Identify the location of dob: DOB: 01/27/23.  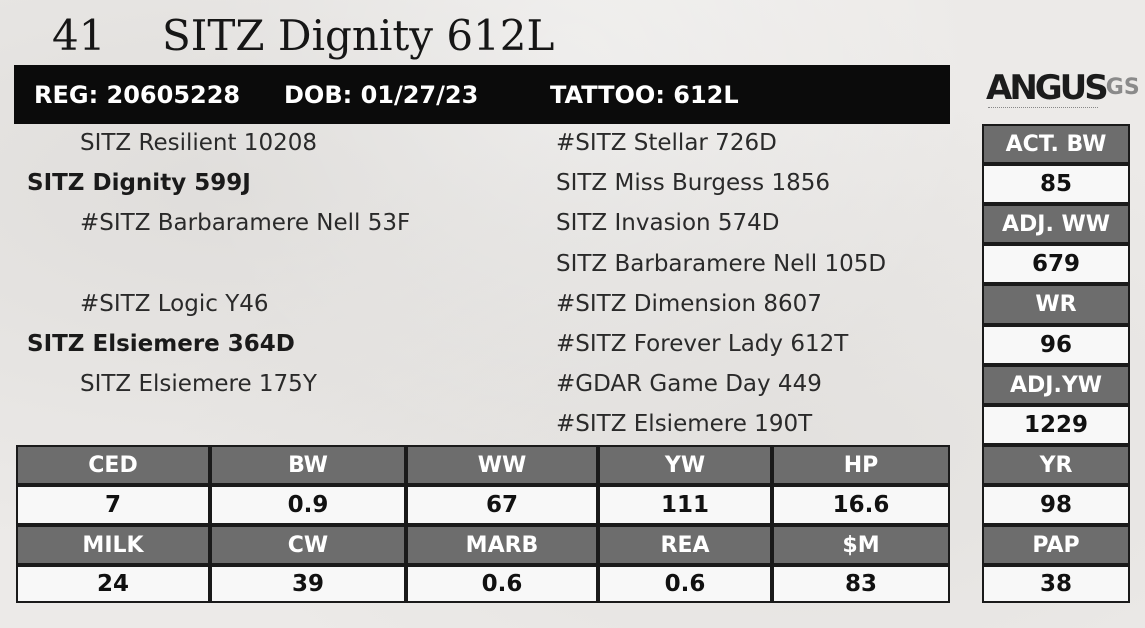
(381, 95).